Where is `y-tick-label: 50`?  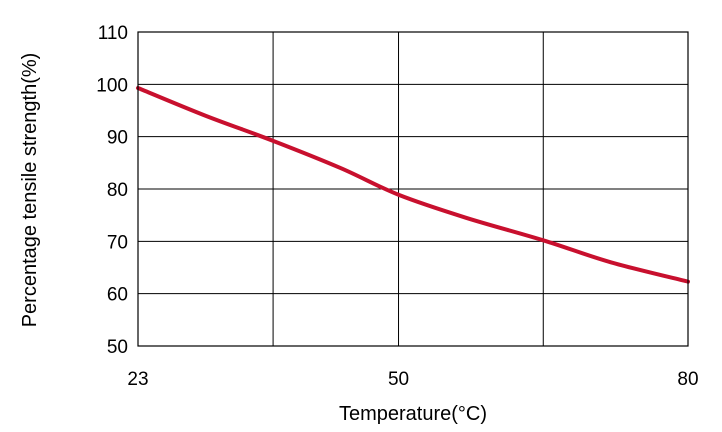
y-tick-label: 50 is located at coordinates (117, 347).